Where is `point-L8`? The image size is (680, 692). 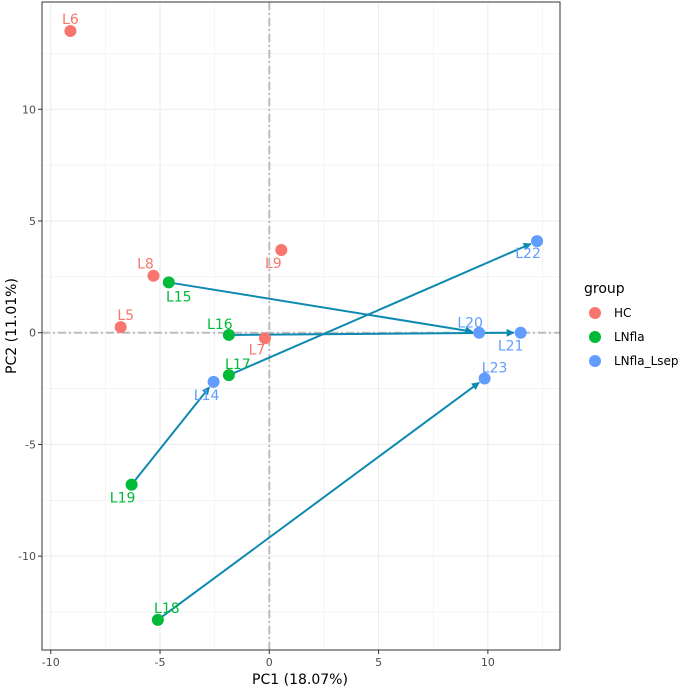
point-L8 is located at coordinates (153, 275).